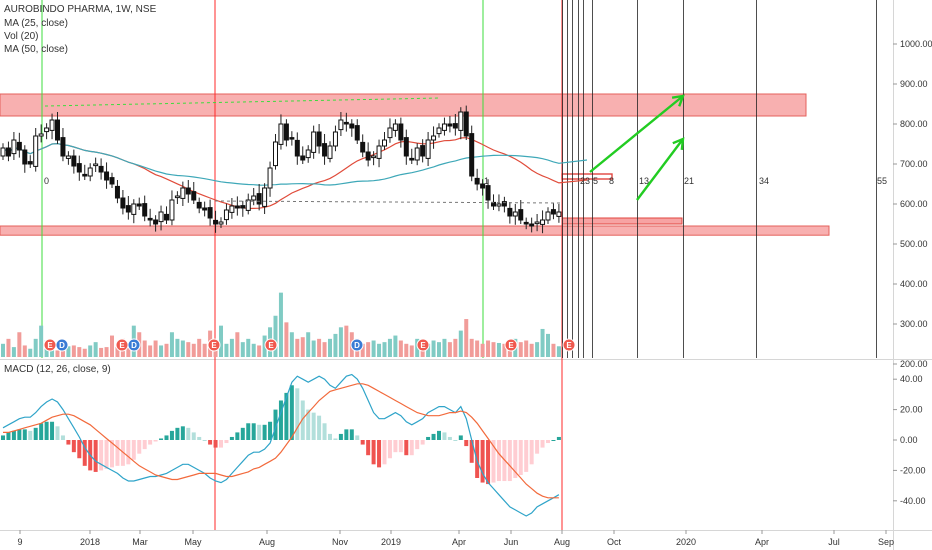 The height and width of the screenshot is (550, 932). Describe the element at coordinates (57, 369) in the screenshot. I see `legend-macd: MACD (12, 26, close, 9)` at that location.